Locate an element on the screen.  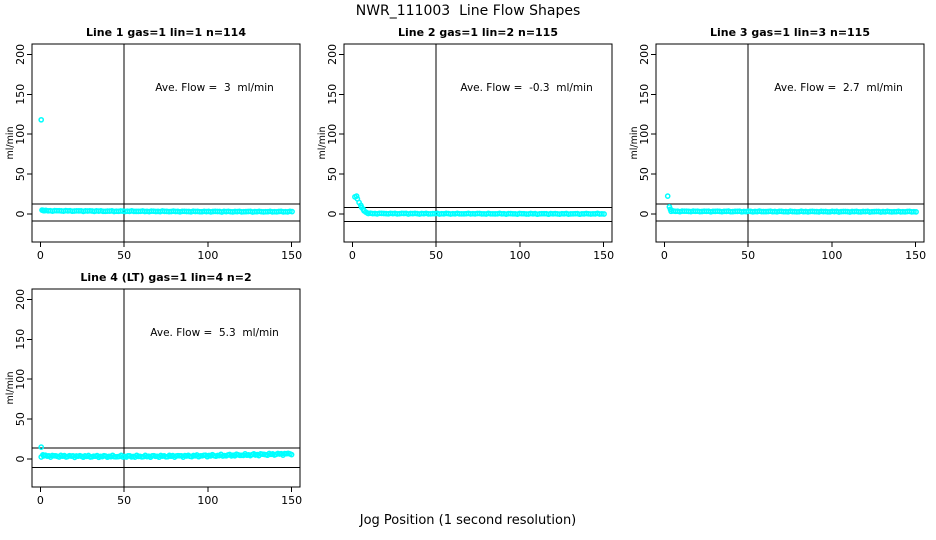
figure-x-axis-label: Jog Position (1 second resolution) is located at coordinates (468, 520).